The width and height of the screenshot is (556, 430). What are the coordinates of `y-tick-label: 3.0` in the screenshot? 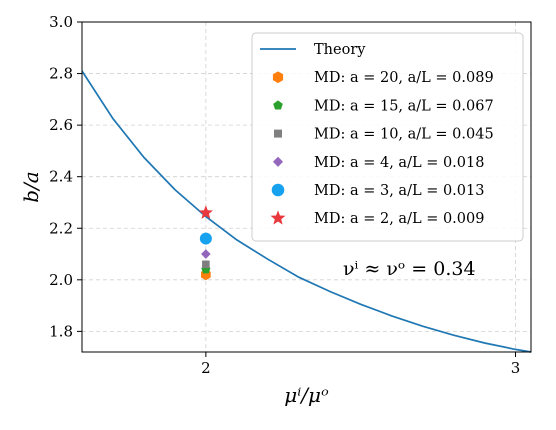 It's located at (61, 22).